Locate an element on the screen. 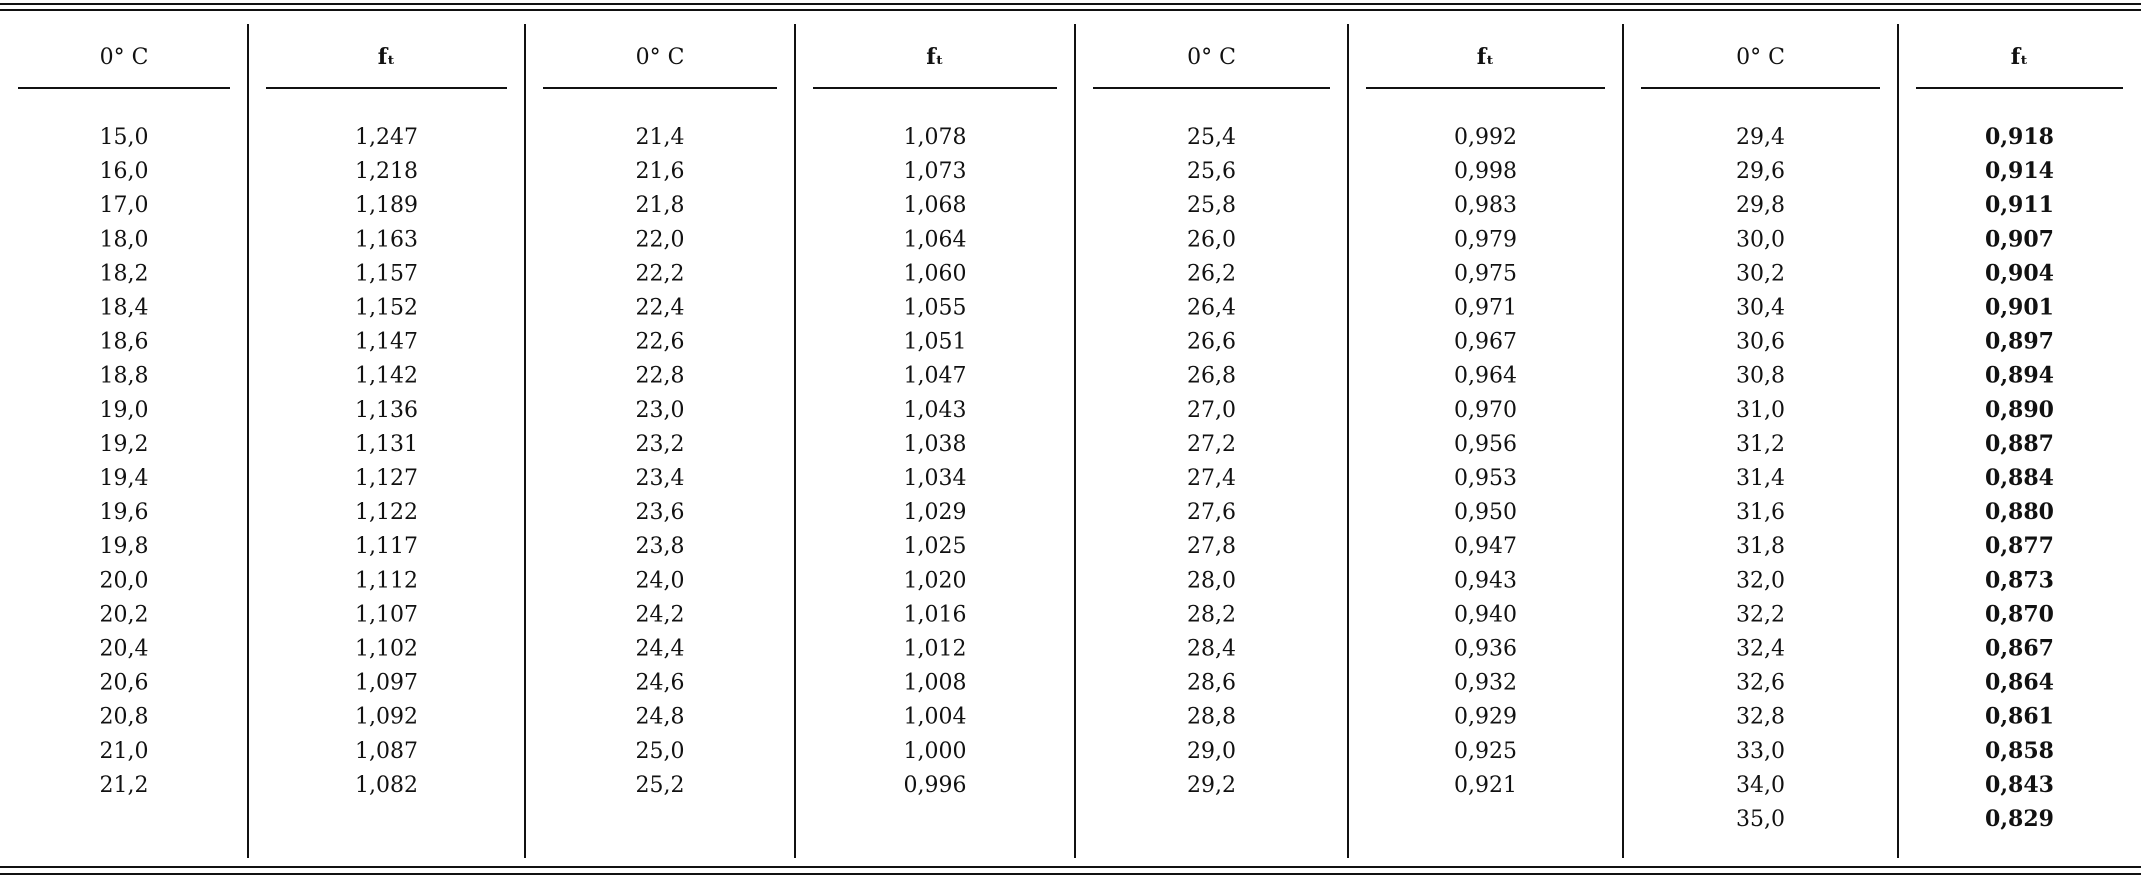 Image resolution: width=2141 pixels, height=885 pixels. cell: 1,082 is located at coordinates (386, 785).